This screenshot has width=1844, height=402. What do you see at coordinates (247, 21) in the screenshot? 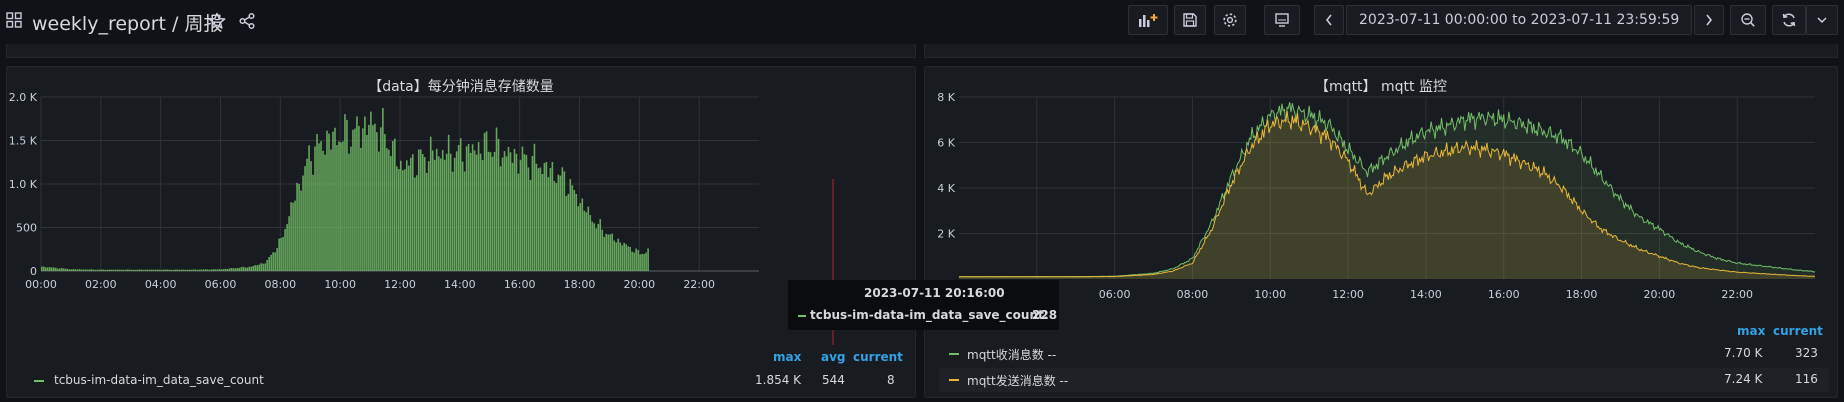
I see `share-icon` at bounding box center [247, 21].